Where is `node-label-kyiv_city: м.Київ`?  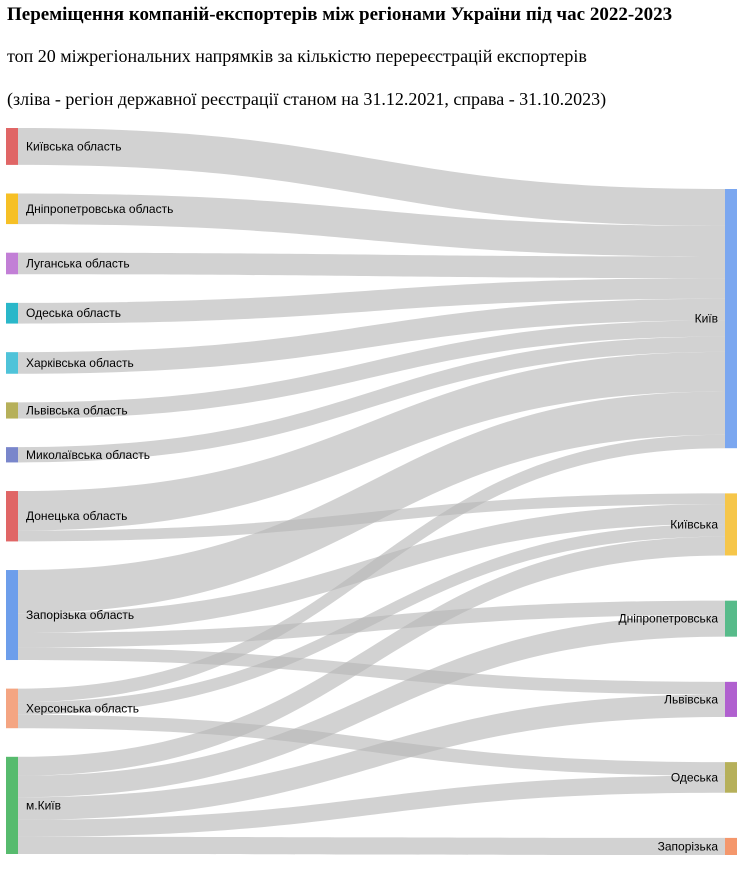 node-label-kyiv_city: м.Київ is located at coordinates (43, 805).